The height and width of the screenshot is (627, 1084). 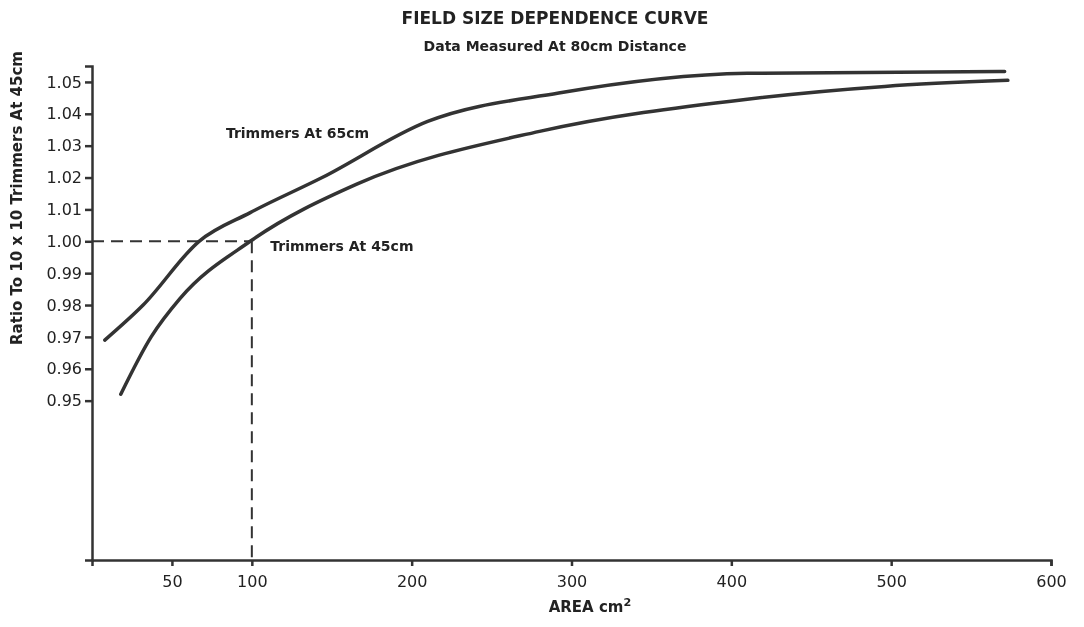 What do you see at coordinates (297, 132) in the screenshot?
I see `series-label: Trimmers At 65cm` at bounding box center [297, 132].